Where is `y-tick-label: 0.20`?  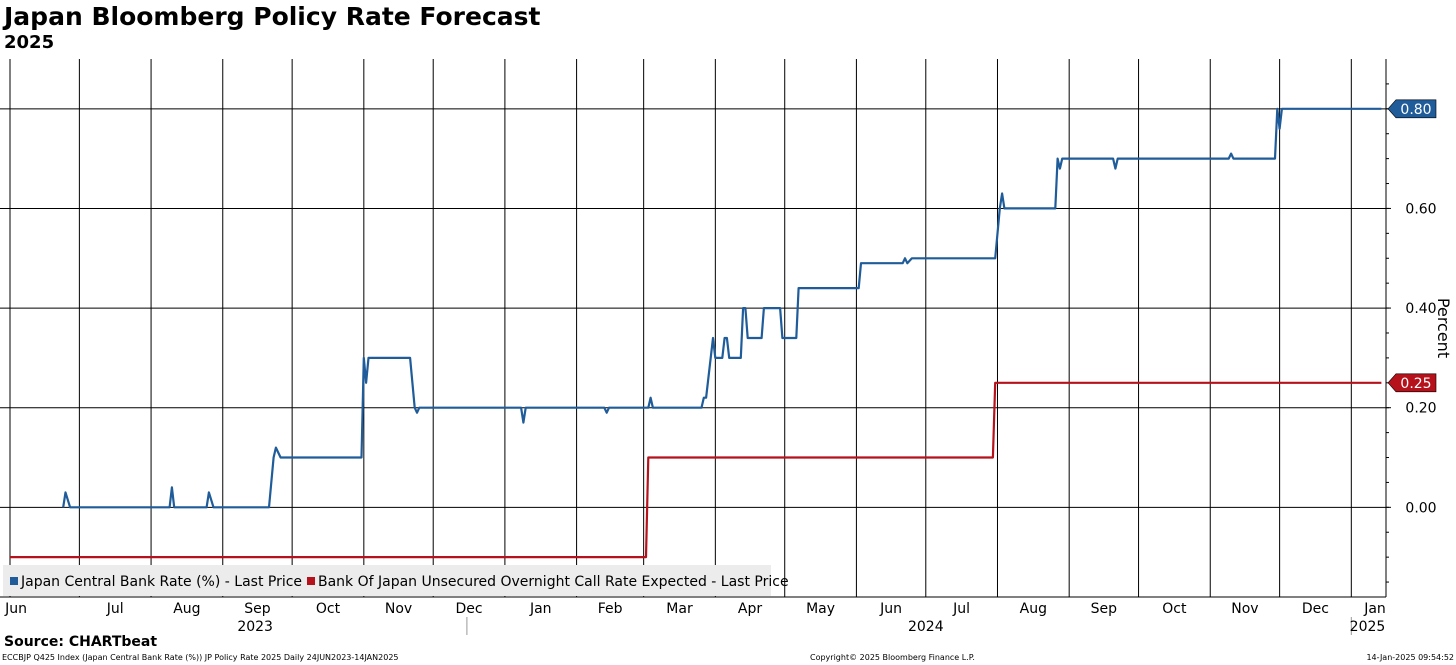
y-tick-label: 0.20 is located at coordinates (1420, 409).